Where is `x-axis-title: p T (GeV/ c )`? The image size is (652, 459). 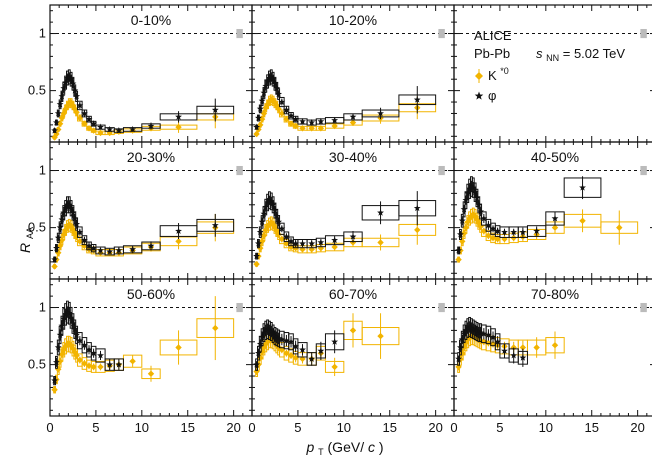 x-axis-title: p T (GeV/ c ) is located at coordinates (344, 448).